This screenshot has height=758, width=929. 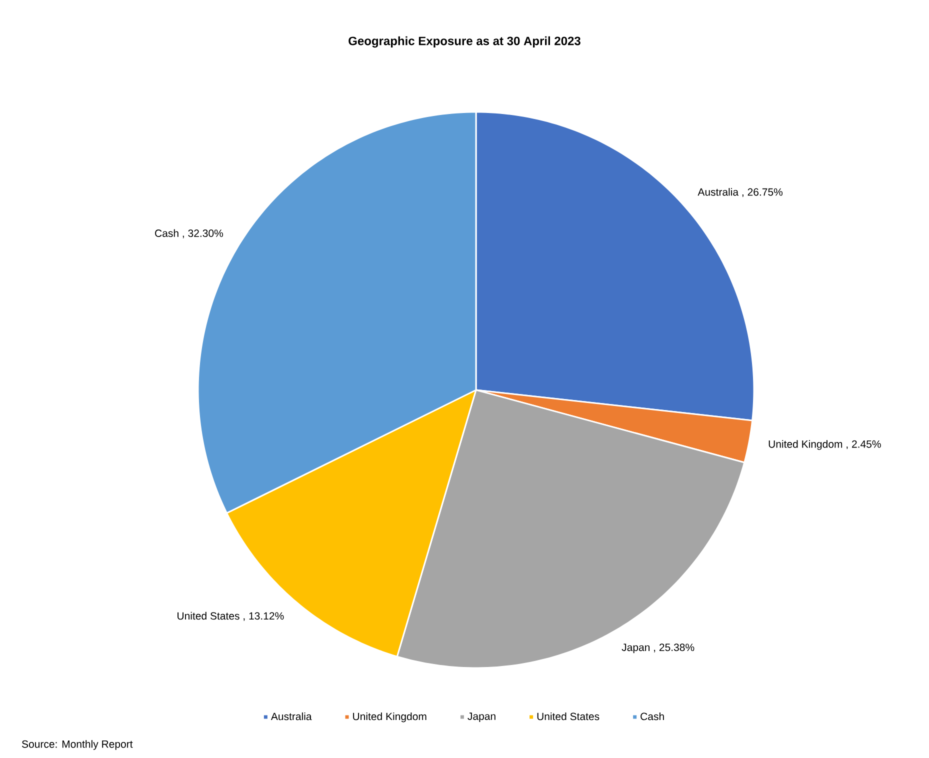 I want to click on legend-label: Cash, so click(x=652, y=716).